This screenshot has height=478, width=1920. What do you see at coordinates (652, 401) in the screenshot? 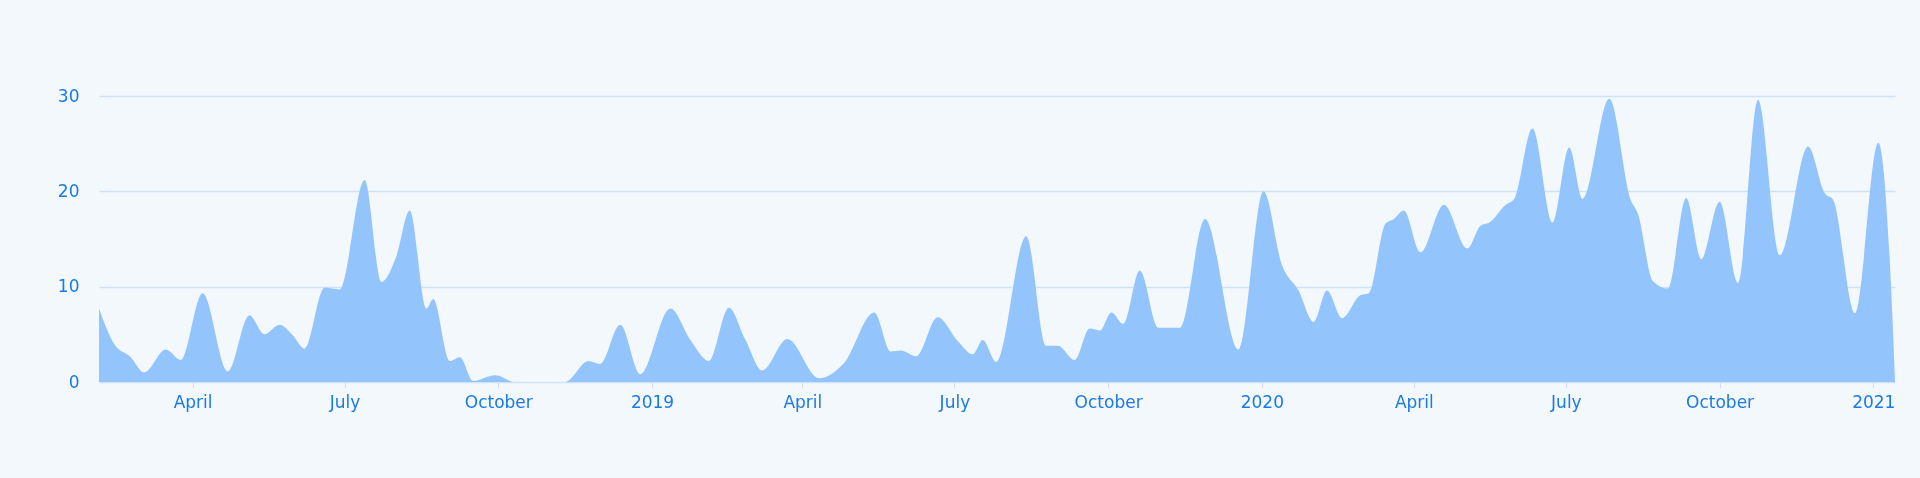
I see `x-tick-label: 2019` at bounding box center [652, 401].